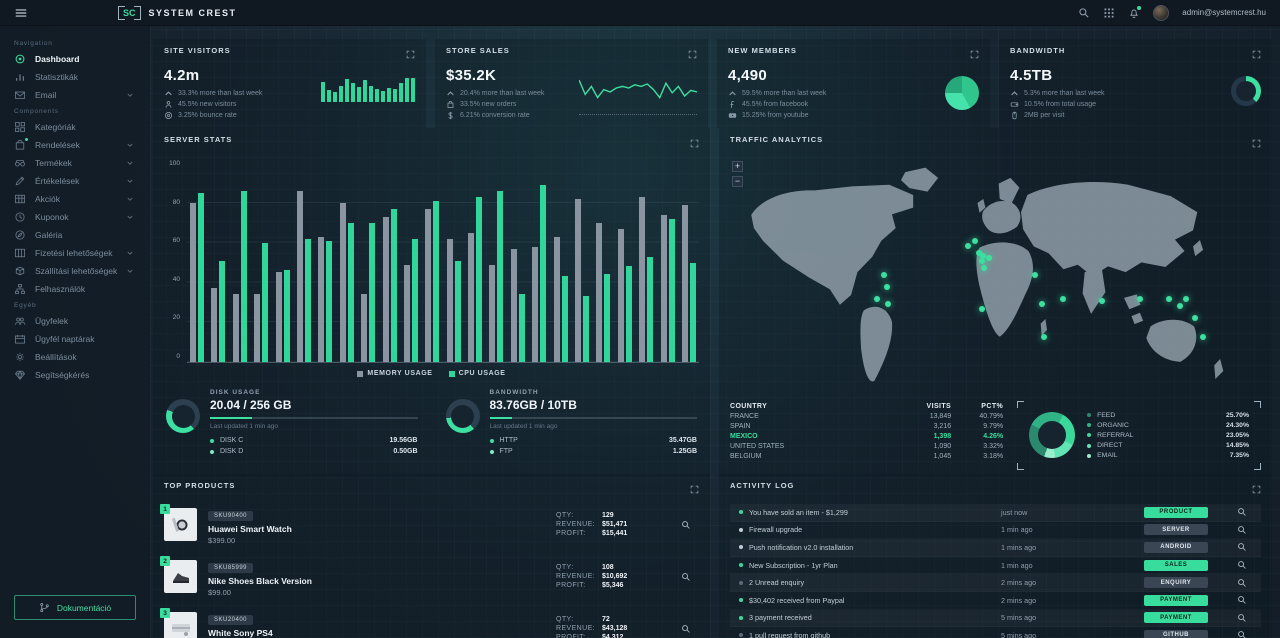 The image size is (1280, 638). Describe the element at coordinates (737, 181) in the screenshot. I see `map-zoom-out-button: −` at that location.